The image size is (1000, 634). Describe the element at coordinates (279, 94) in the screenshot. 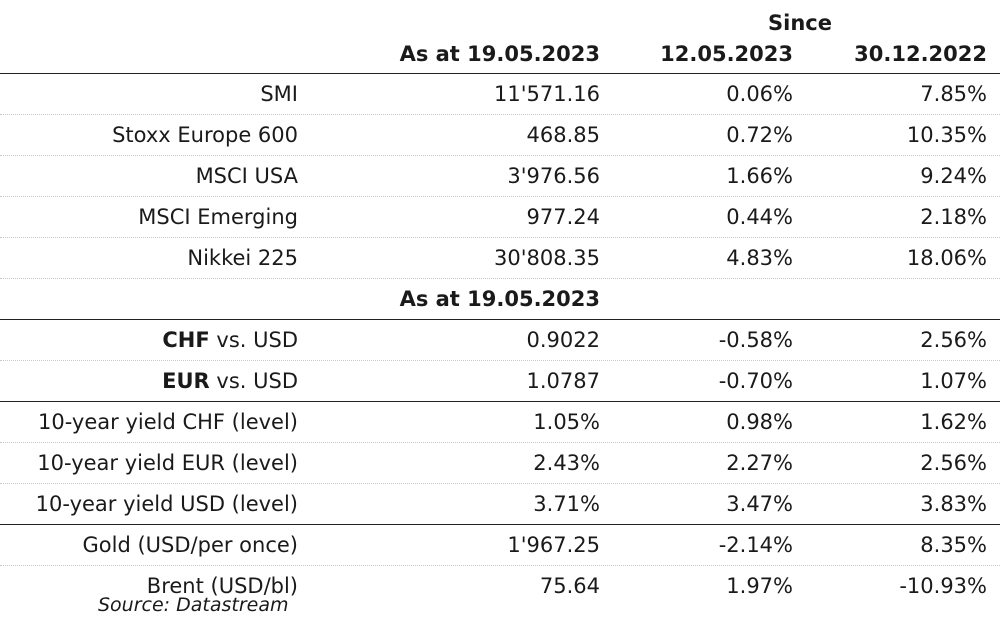

I see `row-label: SMI` at that location.